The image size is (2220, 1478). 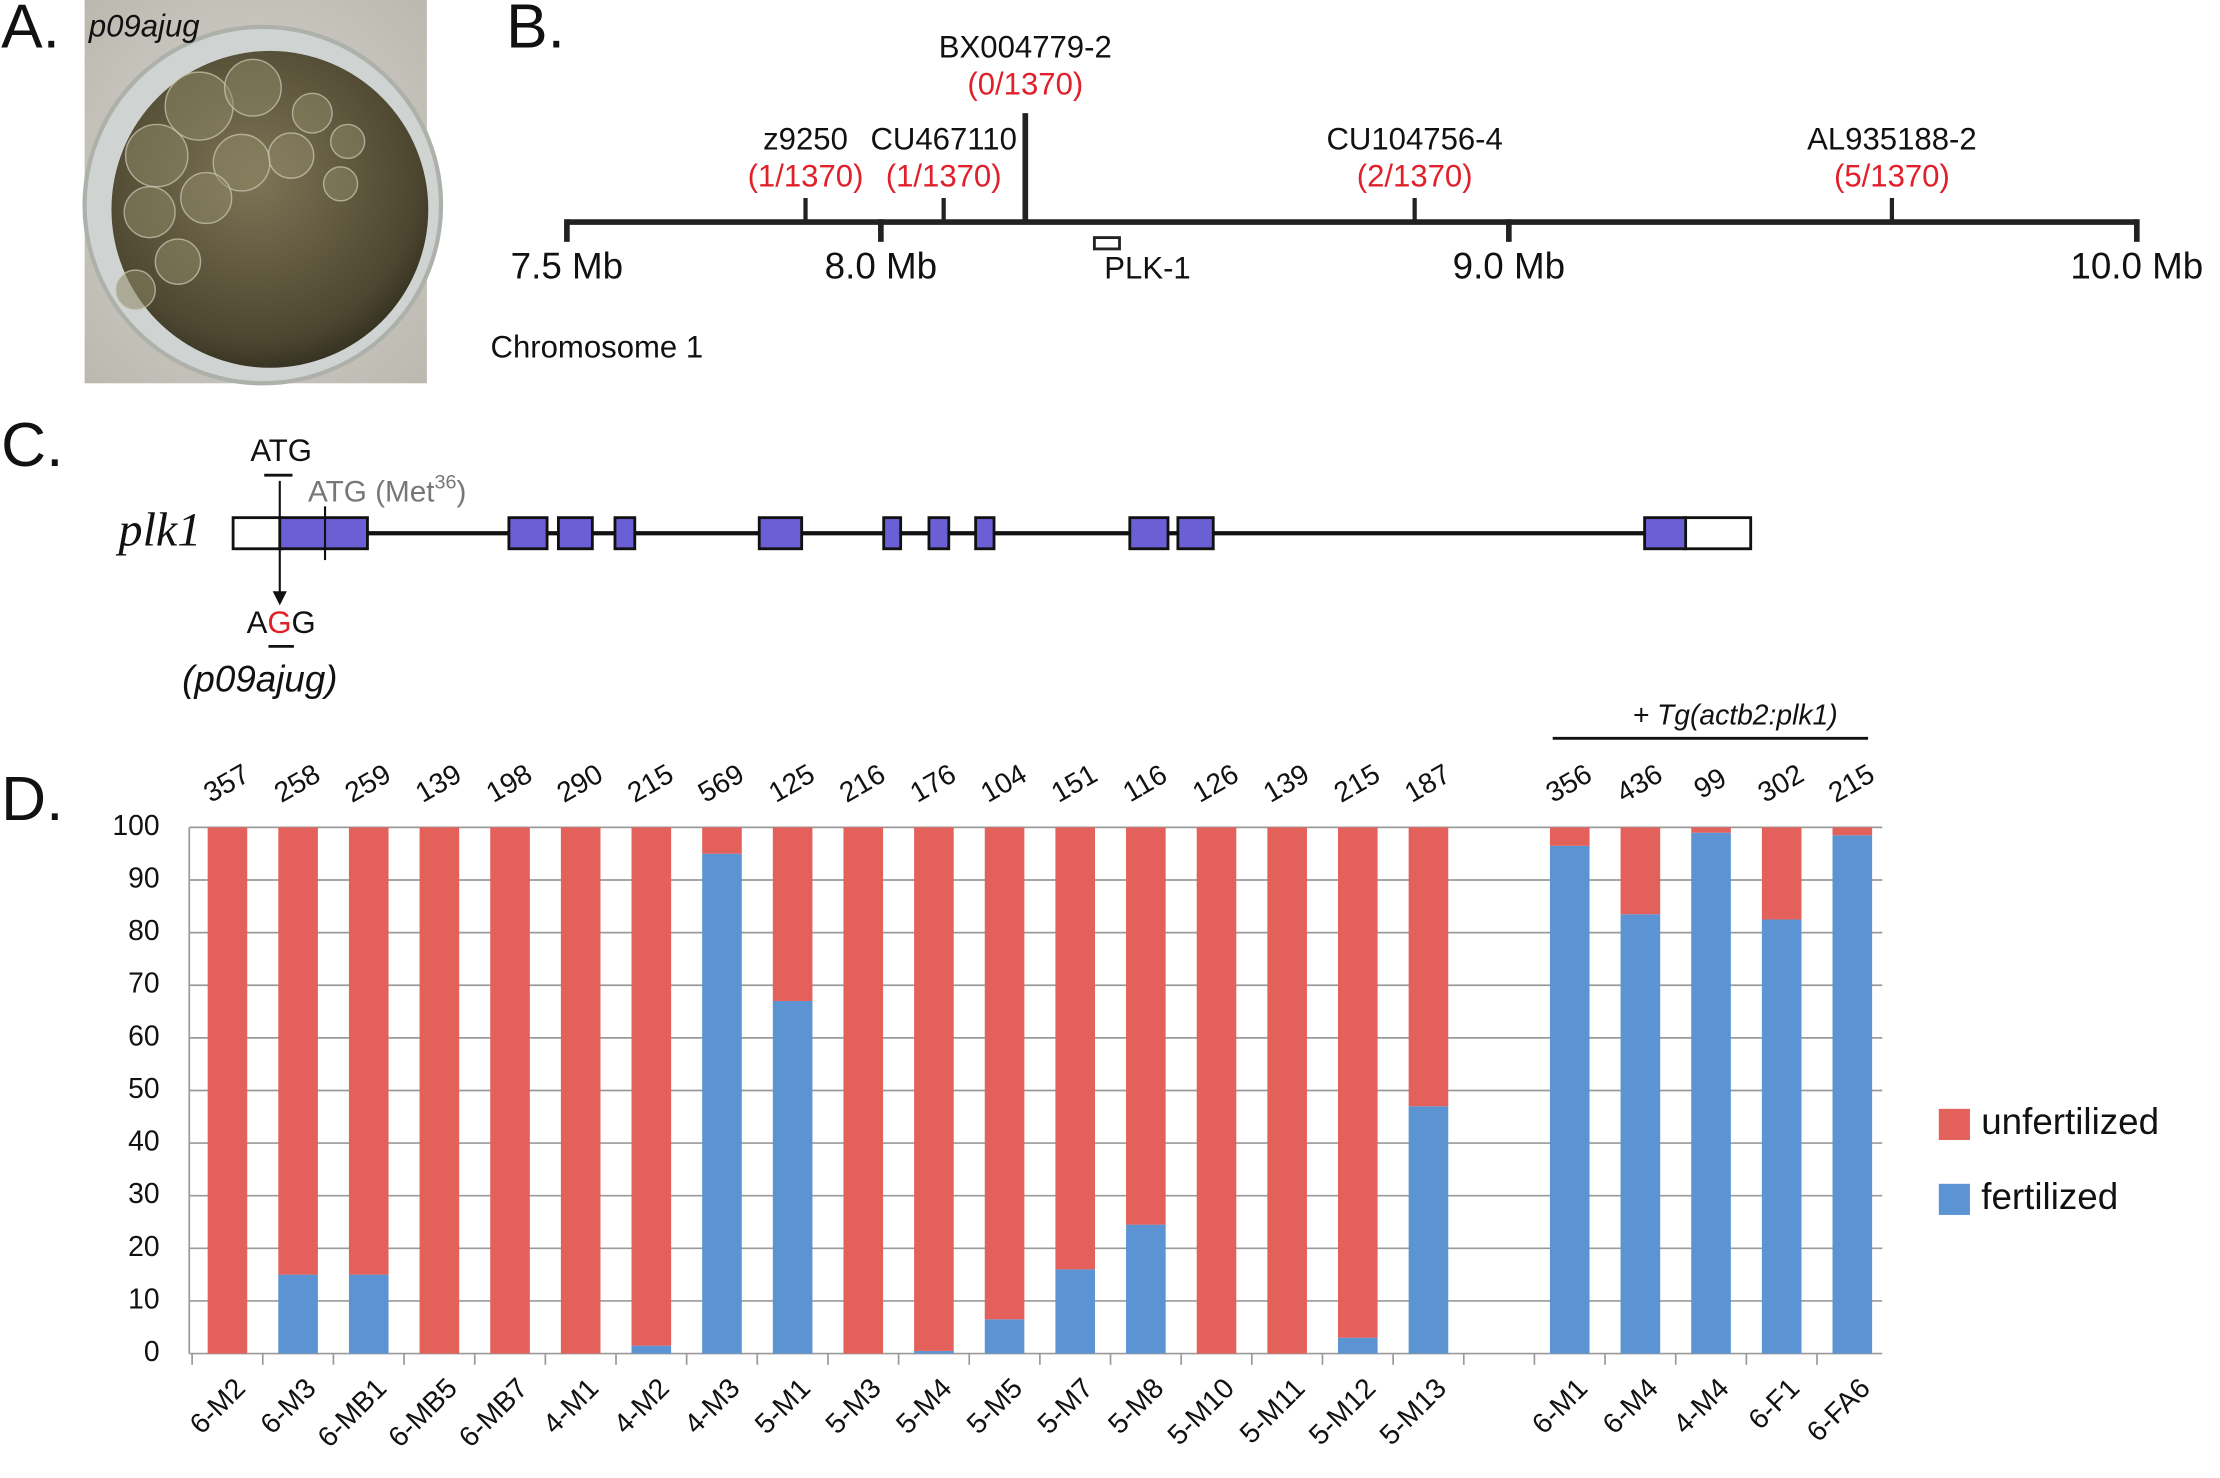 What do you see at coordinates (932, 782) in the screenshot?
I see `sample-size: 176` at bounding box center [932, 782].